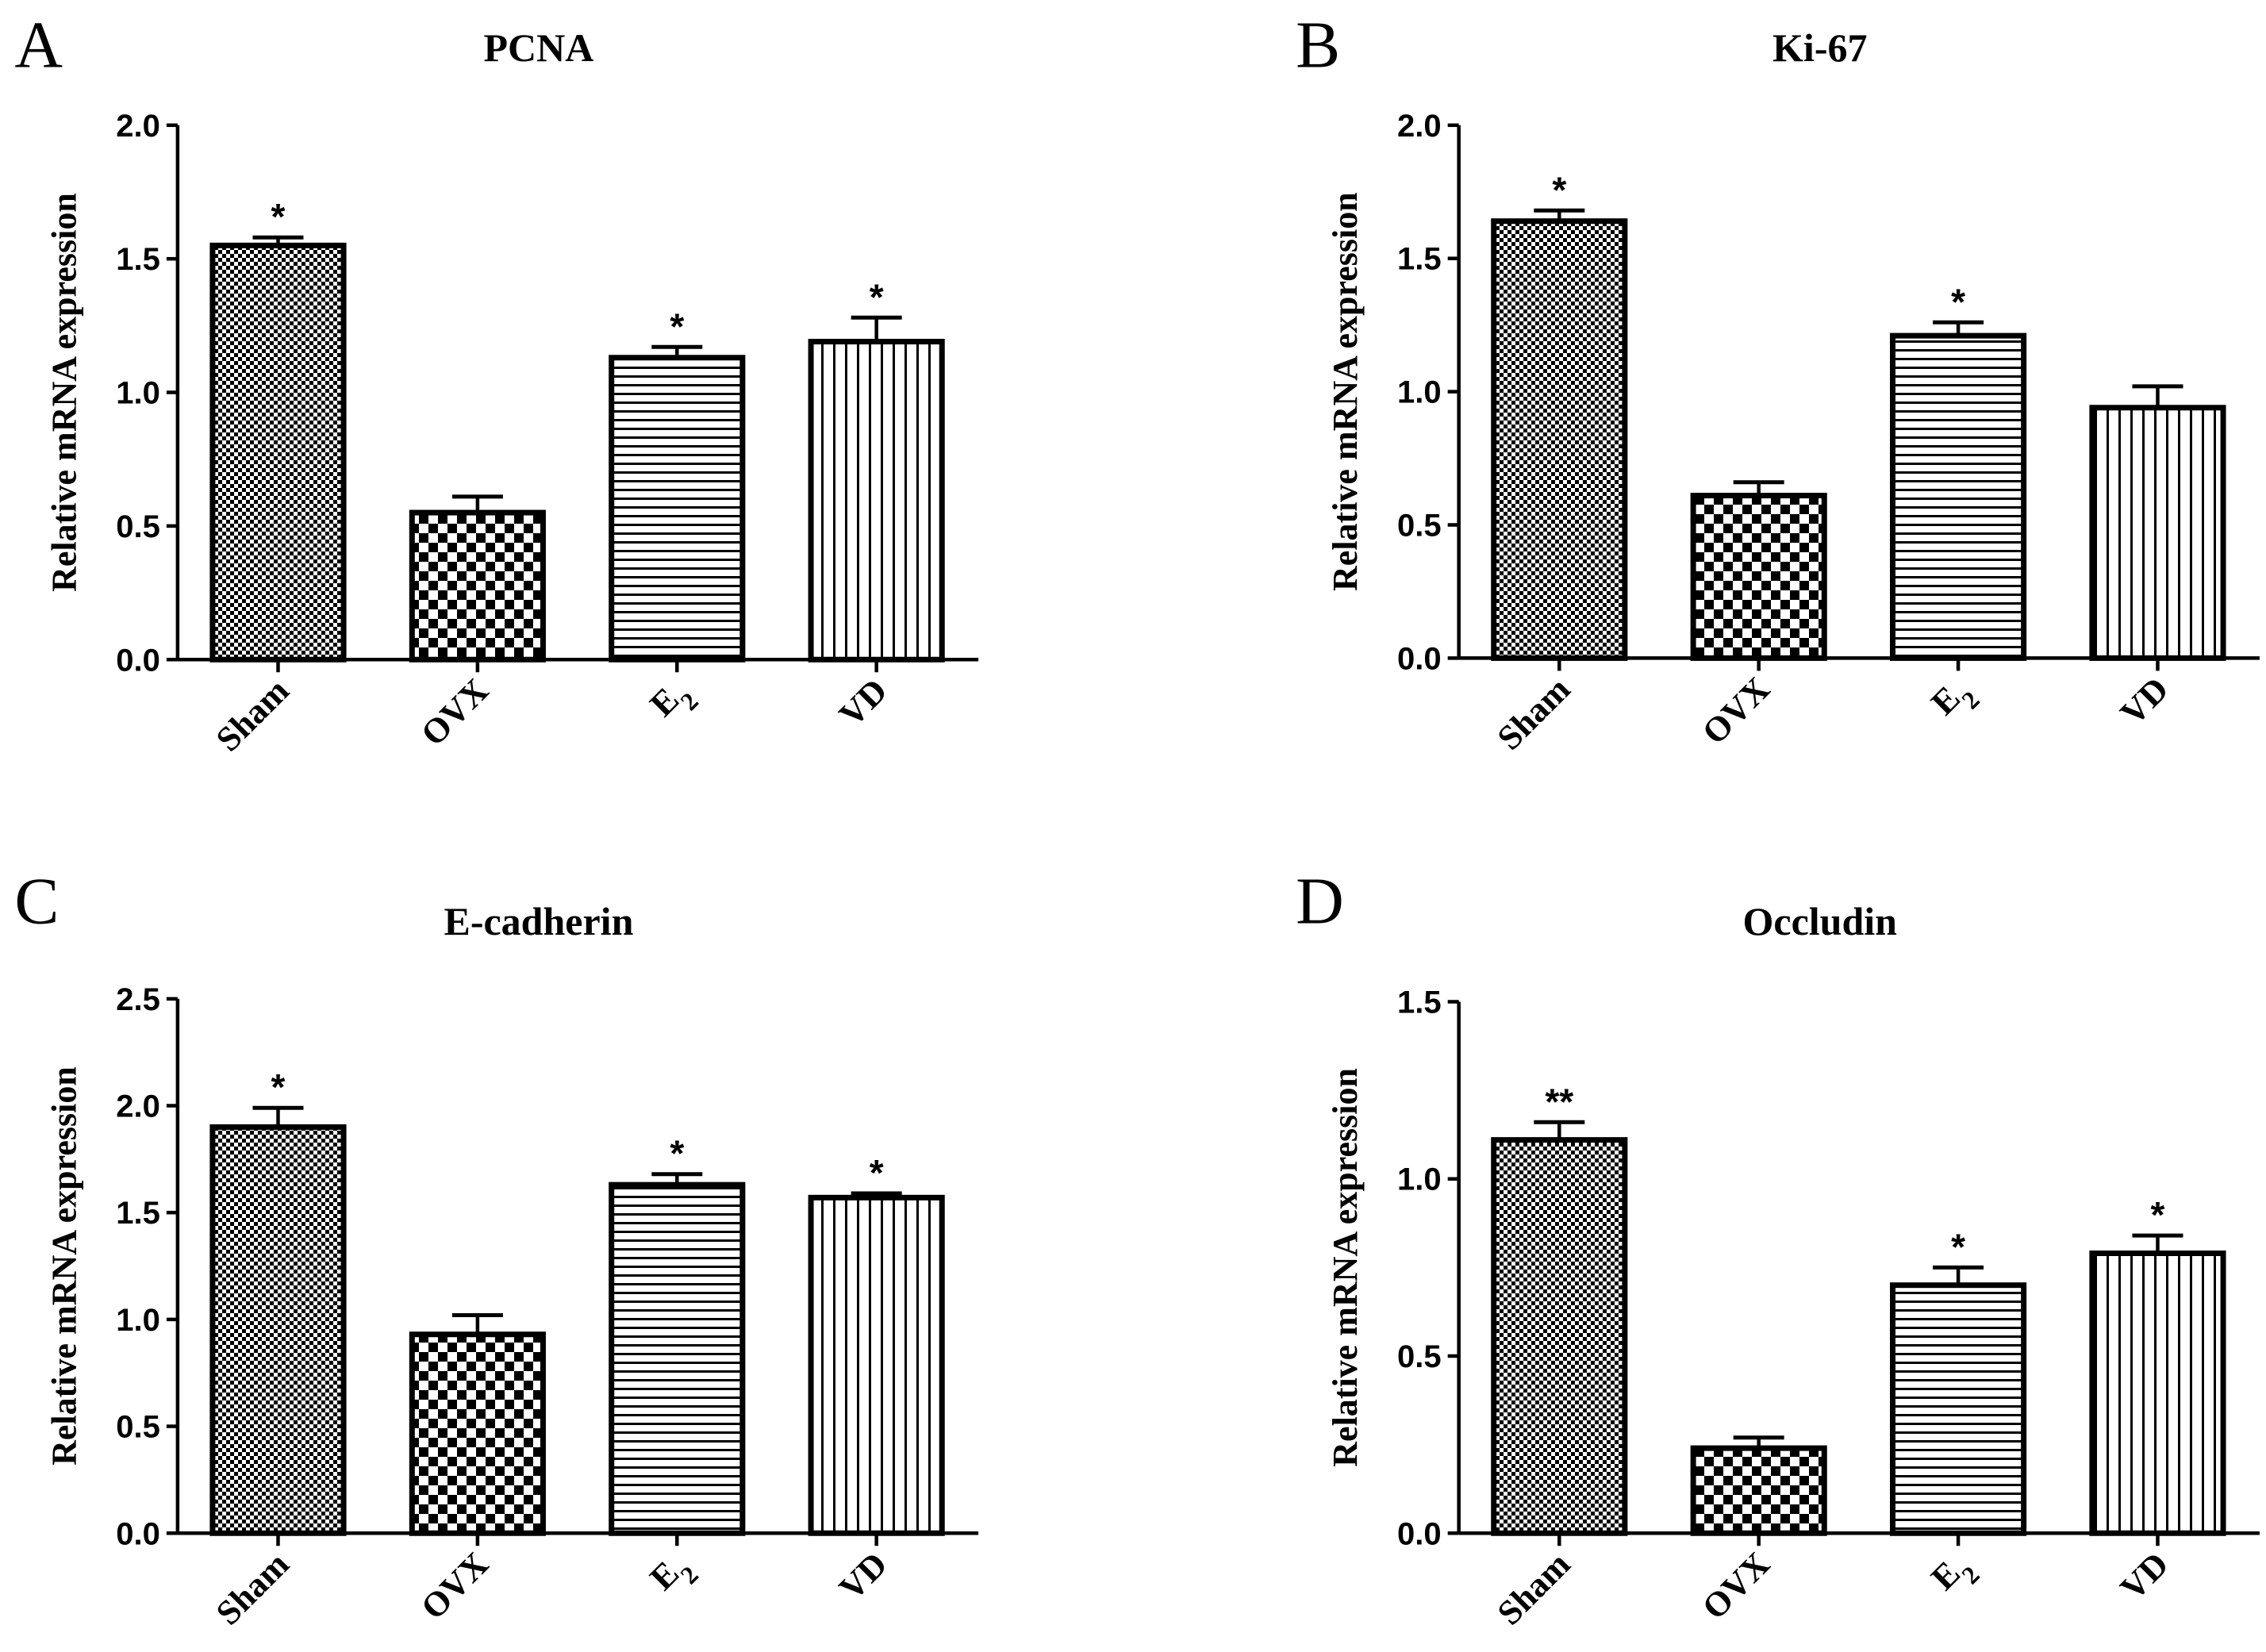 The width and height of the screenshot is (2266, 1652). What do you see at coordinates (138, 999) in the screenshot?
I see `y-tick-label: 2.5` at bounding box center [138, 999].